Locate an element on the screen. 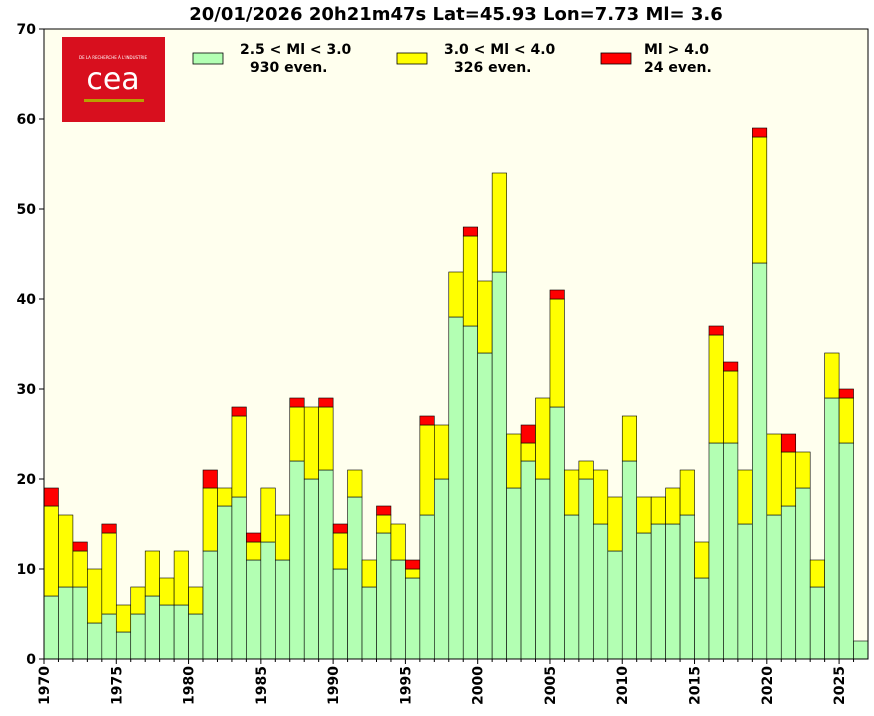 This screenshot has height=716, width=874. bar-mid-1996 is located at coordinates (427, 470).